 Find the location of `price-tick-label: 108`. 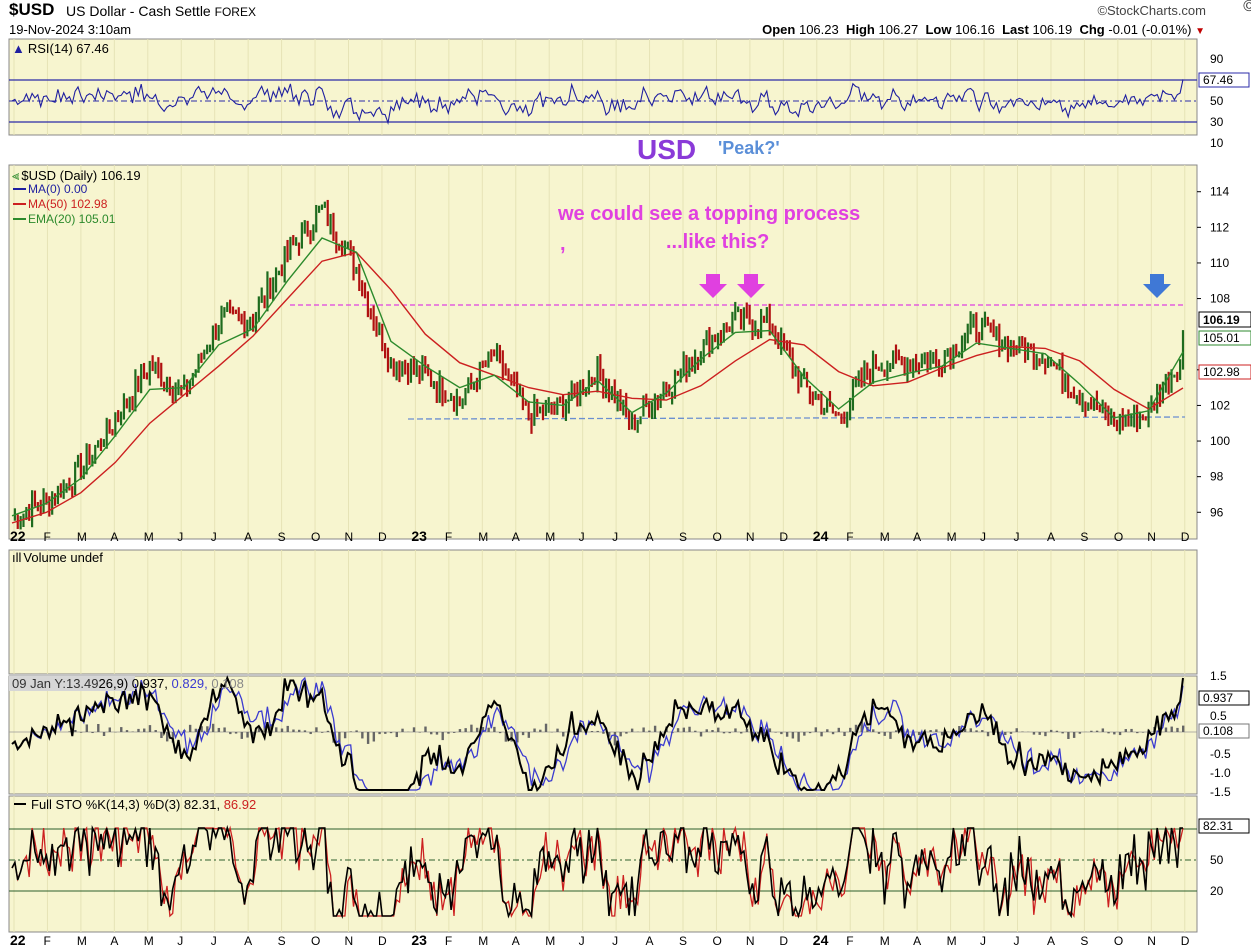

price-tick-label: 108 is located at coordinates (1220, 299).